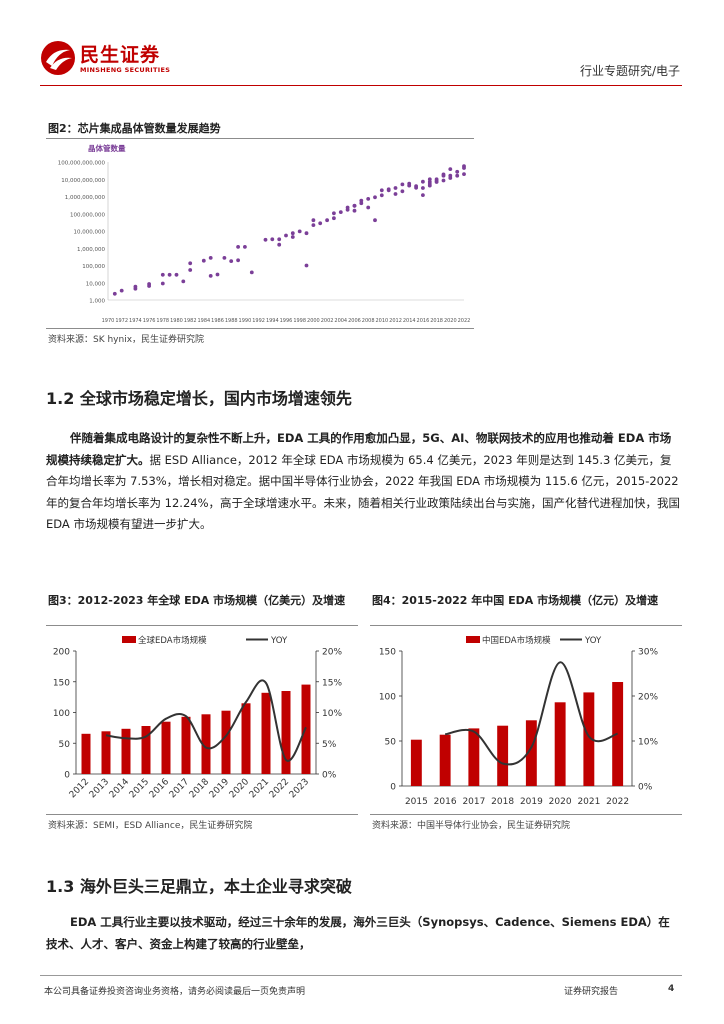 This screenshot has width=724, height=1024. Describe the element at coordinates (260, 328) in the screenshot. I see `fig2-bottom-divider` at that location.